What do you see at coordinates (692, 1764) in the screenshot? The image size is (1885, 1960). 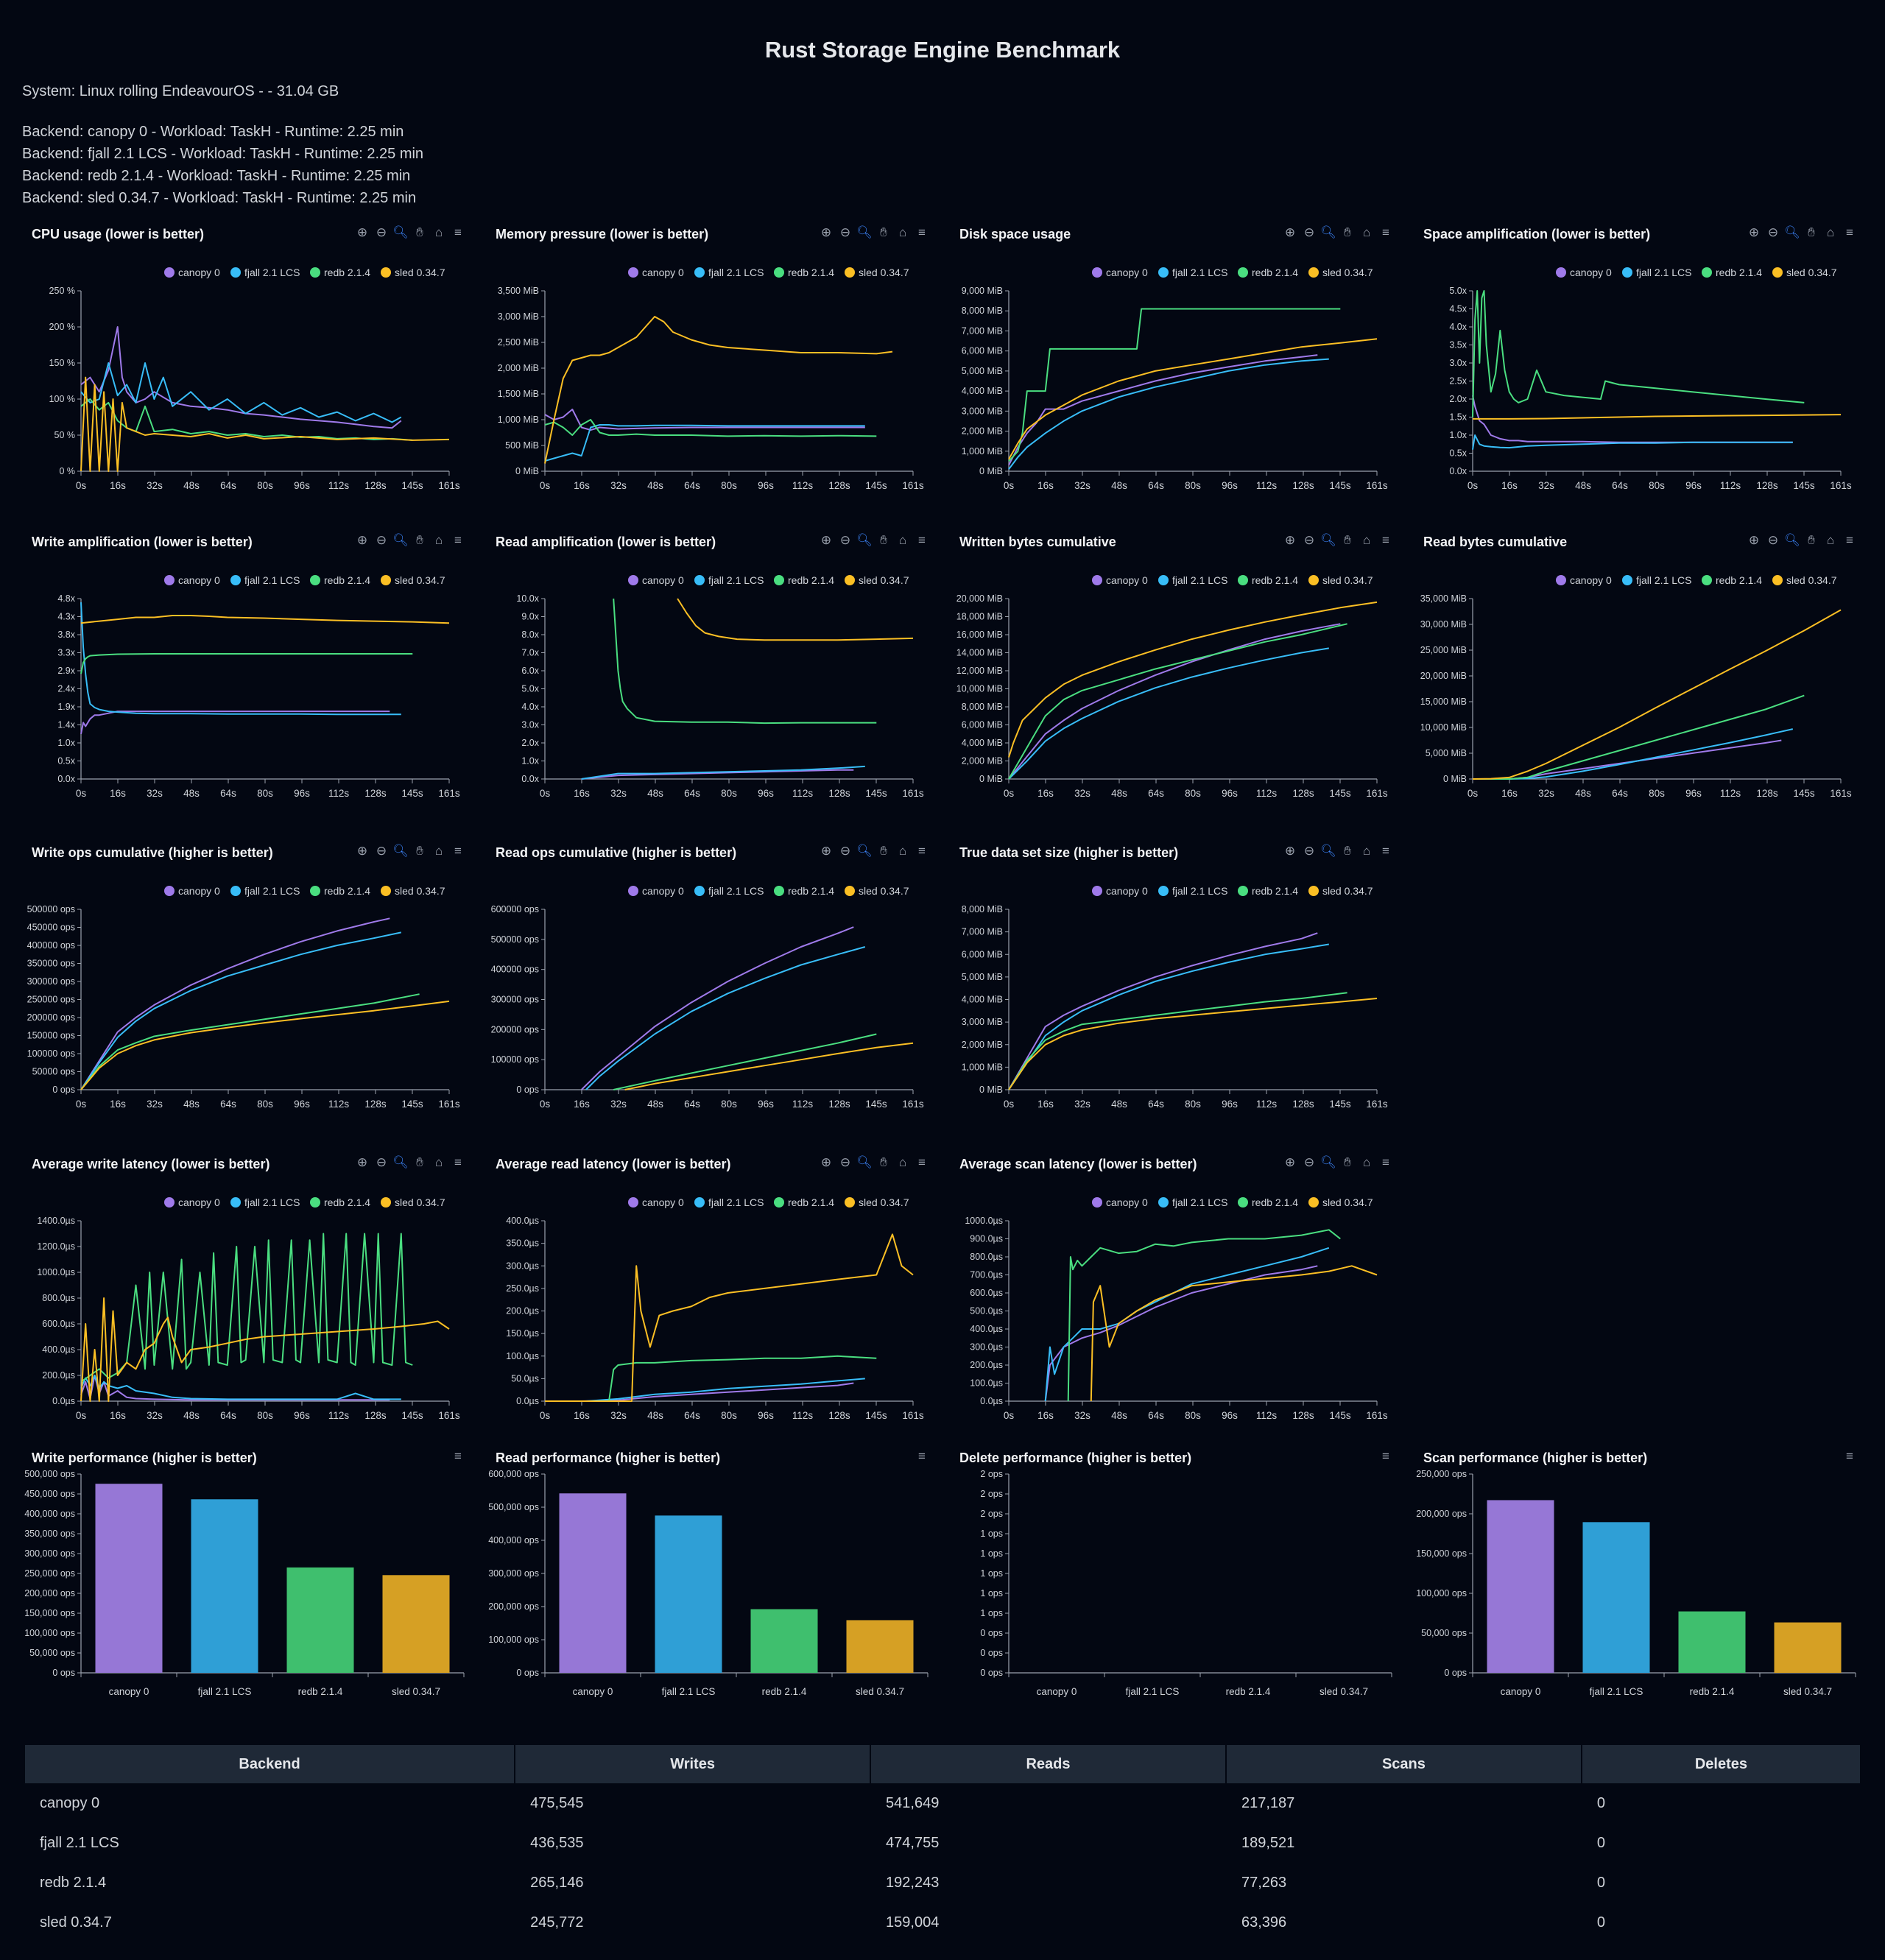 I see `column-header-writes: Writes` at bounding box center [692, 1764].